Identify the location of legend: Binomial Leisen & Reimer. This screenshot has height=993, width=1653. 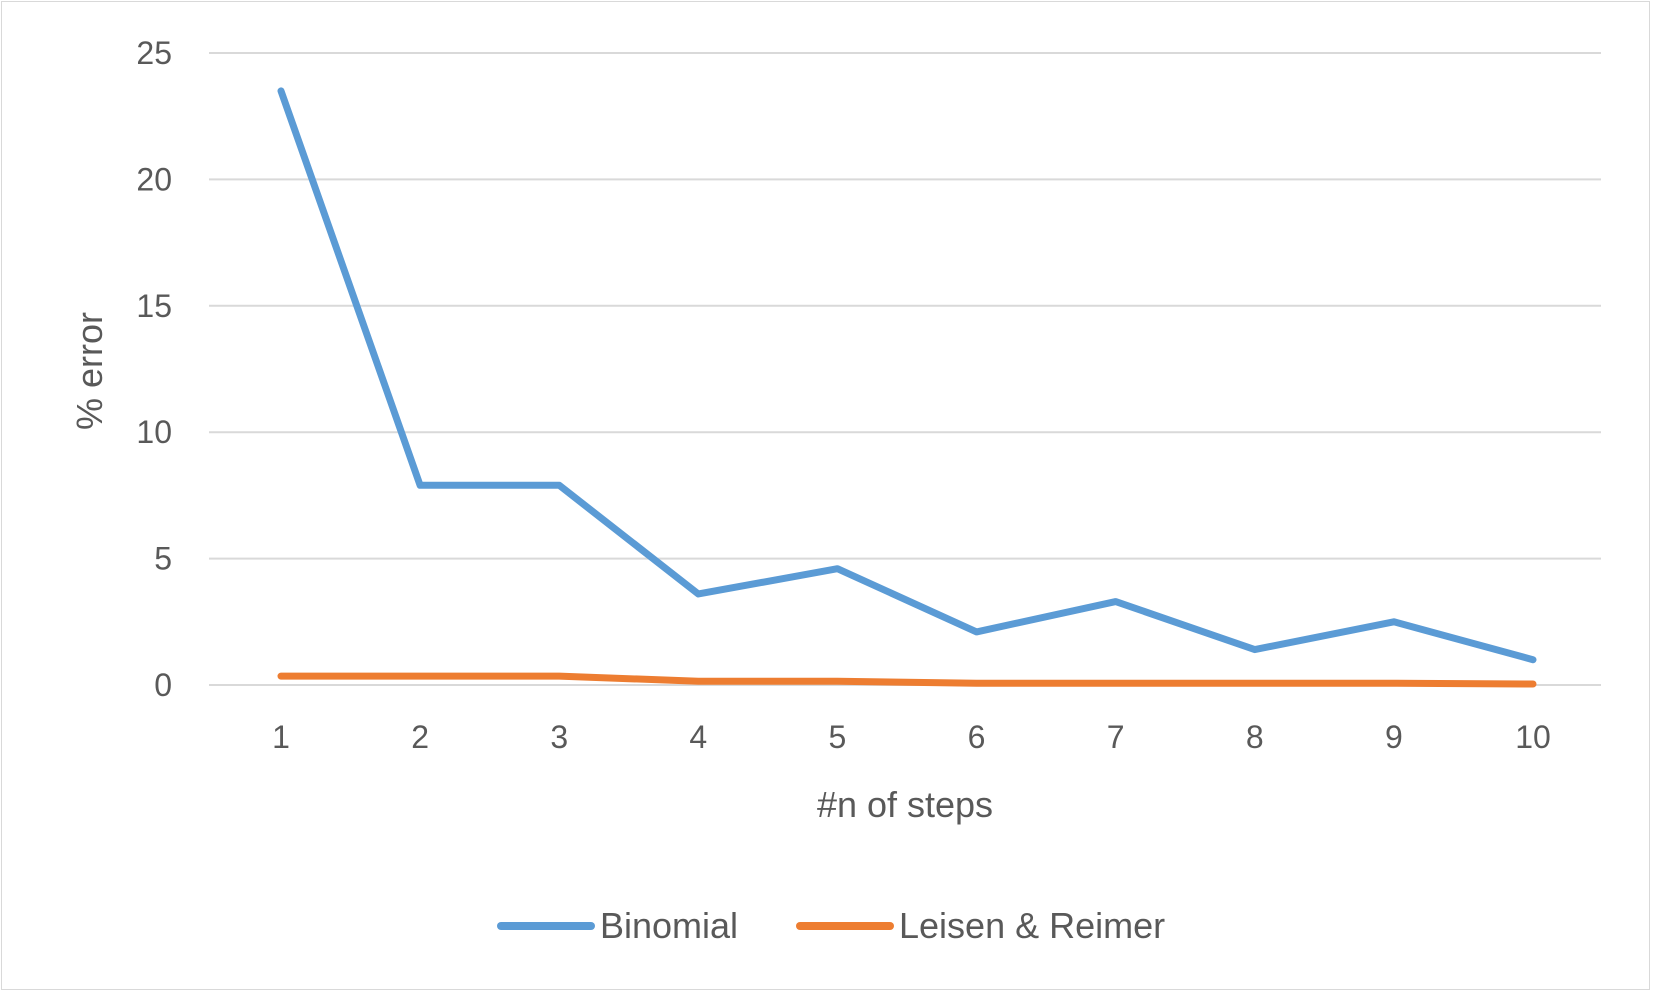
(831, 925).